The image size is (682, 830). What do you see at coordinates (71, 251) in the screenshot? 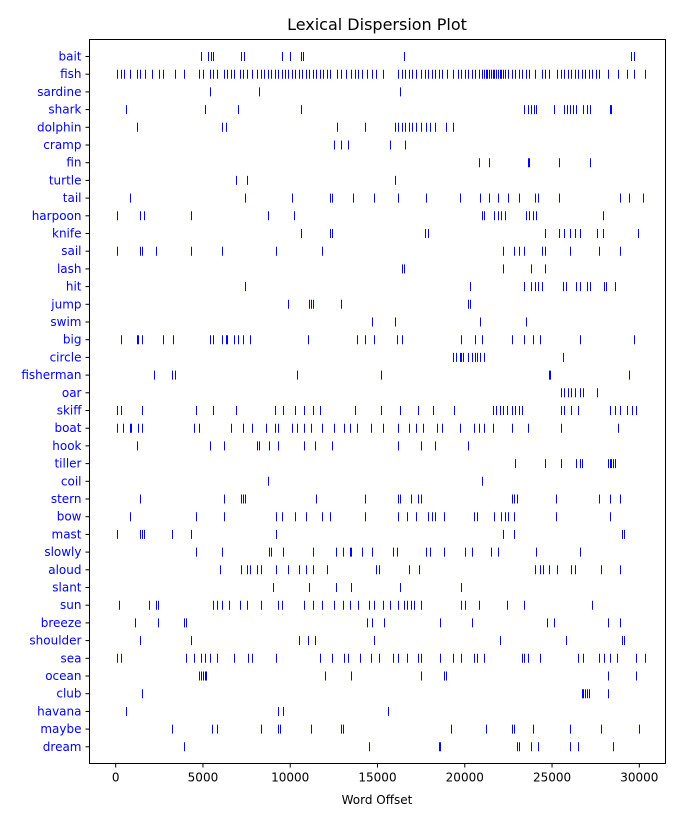
I see `word-label-sail: sail` at bounding box center [71, 251].